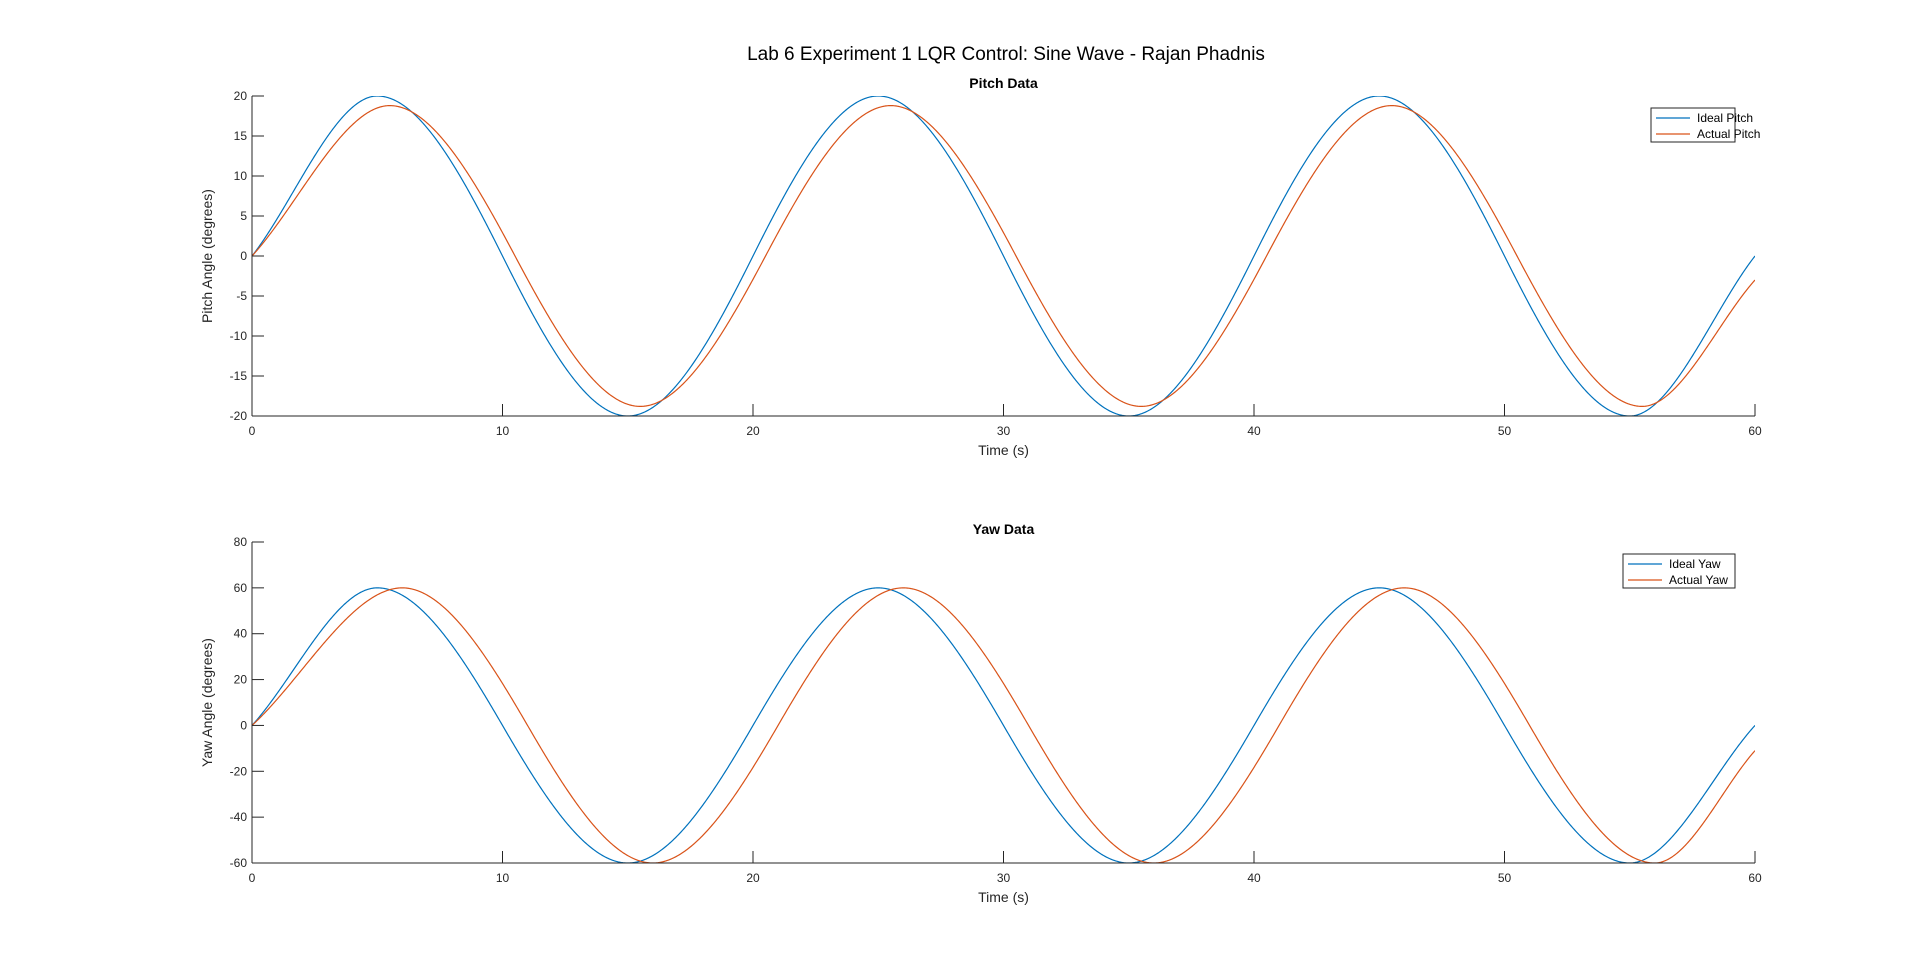 The height and width of the screenshot is (955, 1920). What do you see at coordinates (1254, 431) in the screenshot?
I see `pitch-x-tick-label: 40` at bounding box center [1254, 431].